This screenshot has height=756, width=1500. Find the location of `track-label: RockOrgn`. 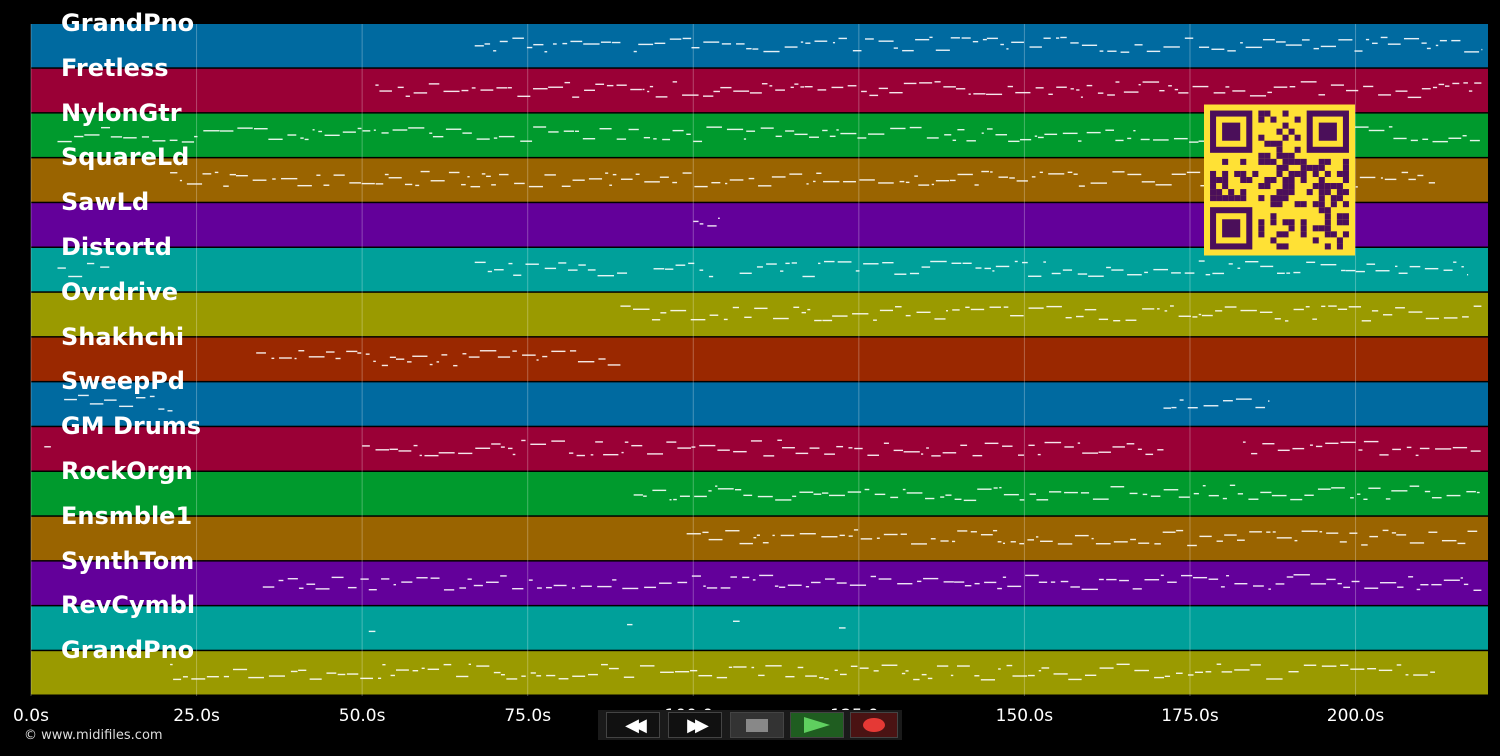

track-label: RockOrgn is located at coordinates (127, 471).